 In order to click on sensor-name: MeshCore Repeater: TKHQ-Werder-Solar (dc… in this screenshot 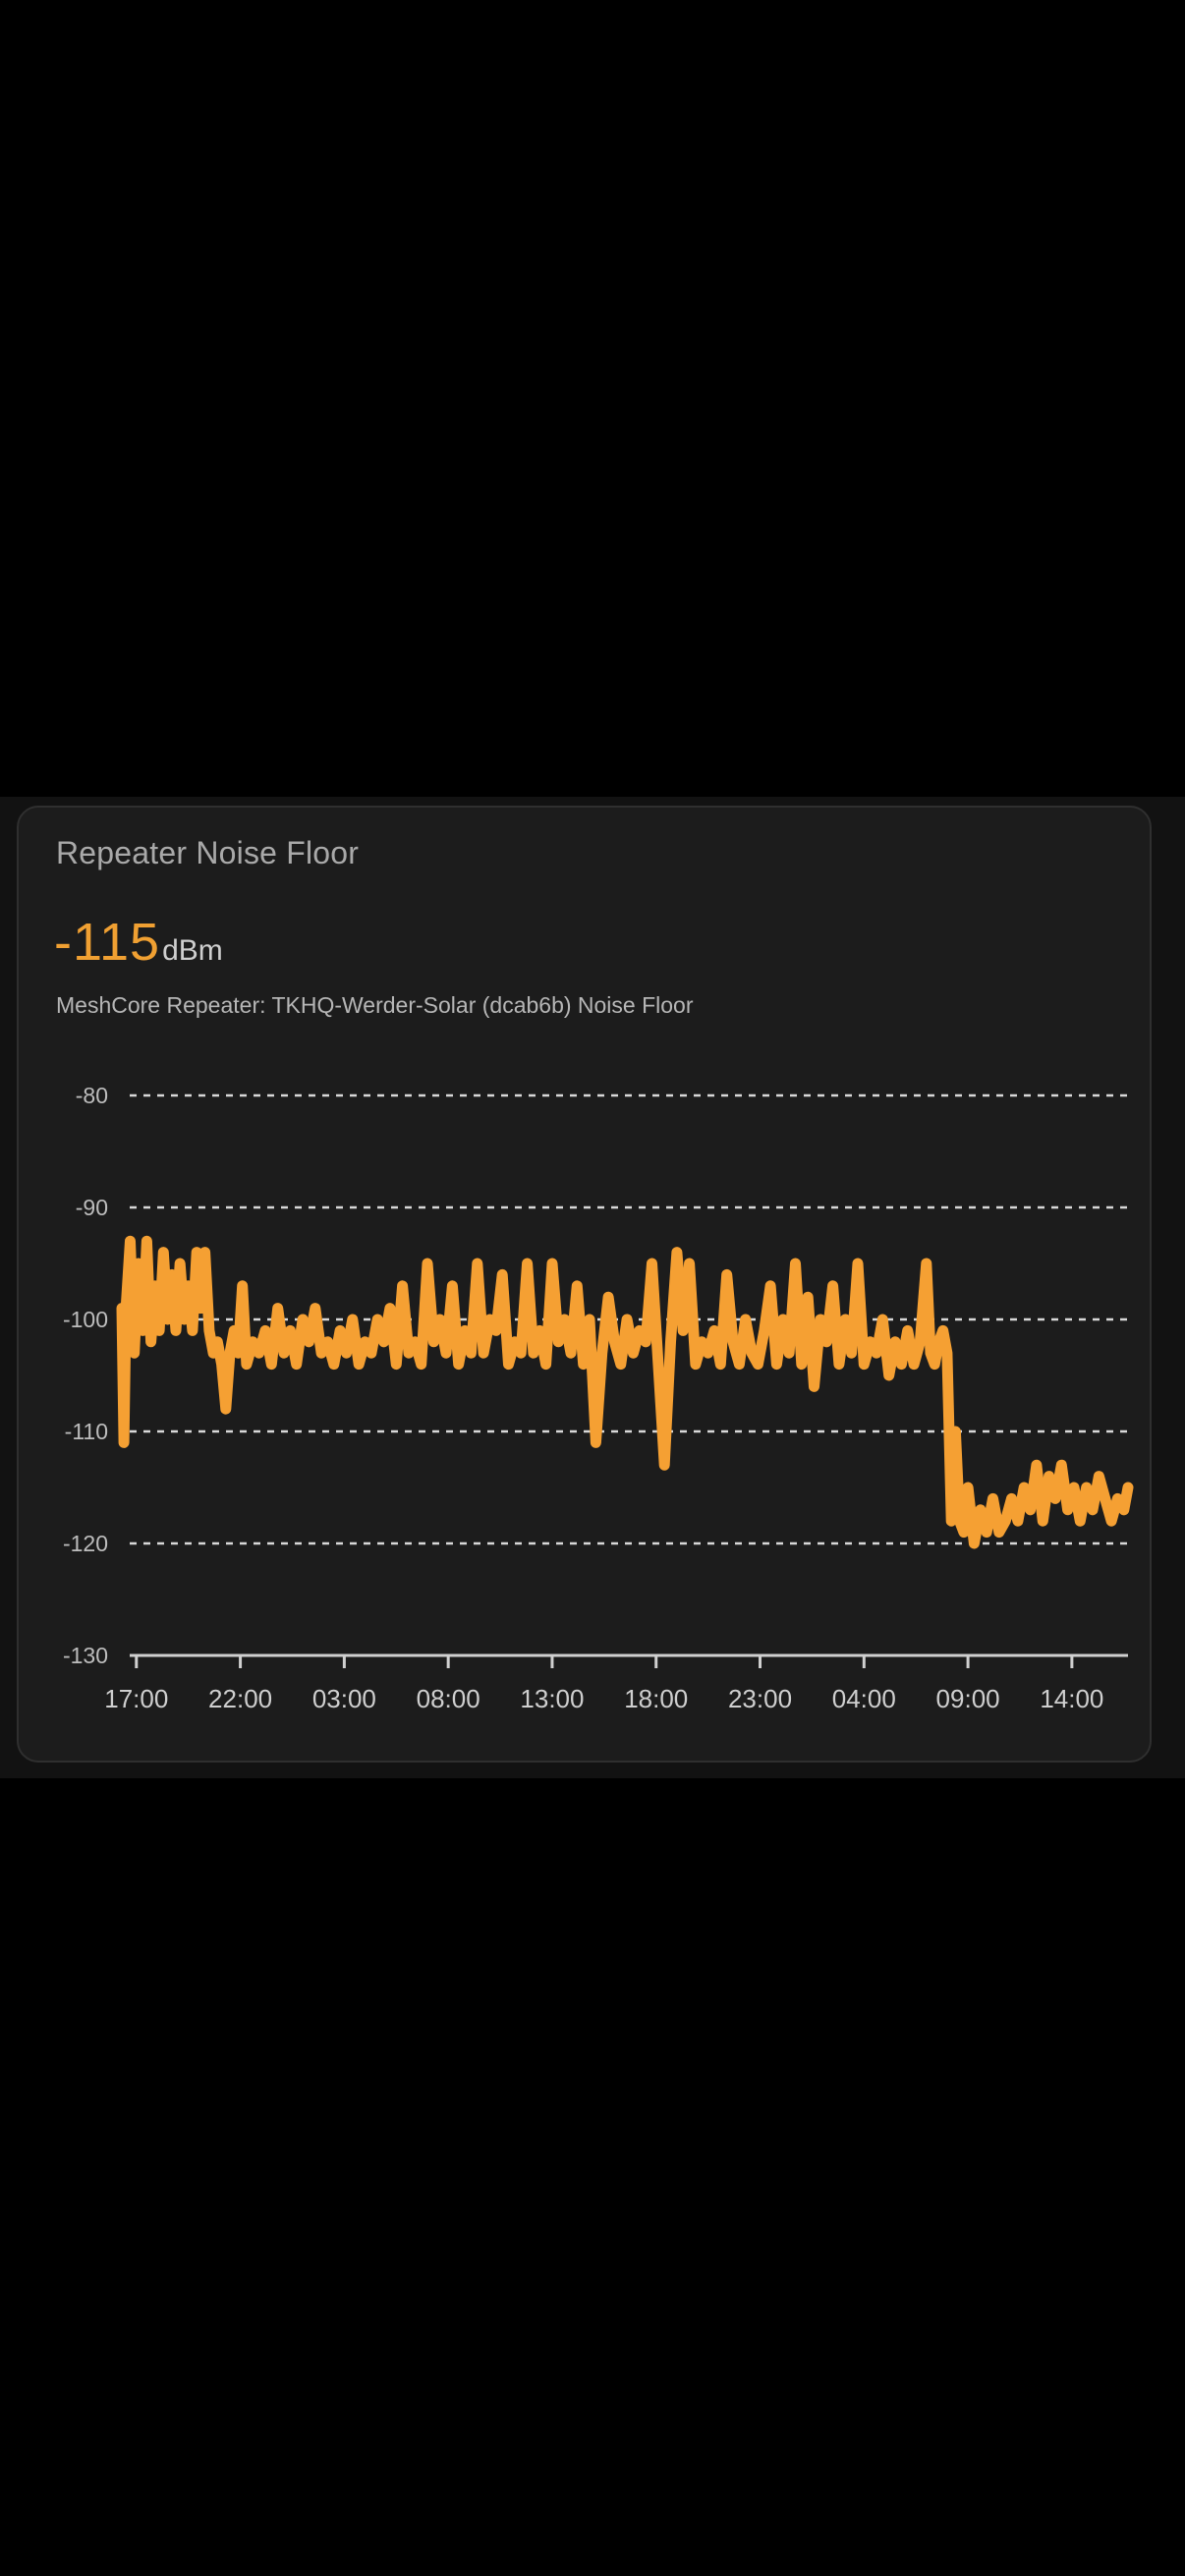, I will do `click(375, 1005)`.